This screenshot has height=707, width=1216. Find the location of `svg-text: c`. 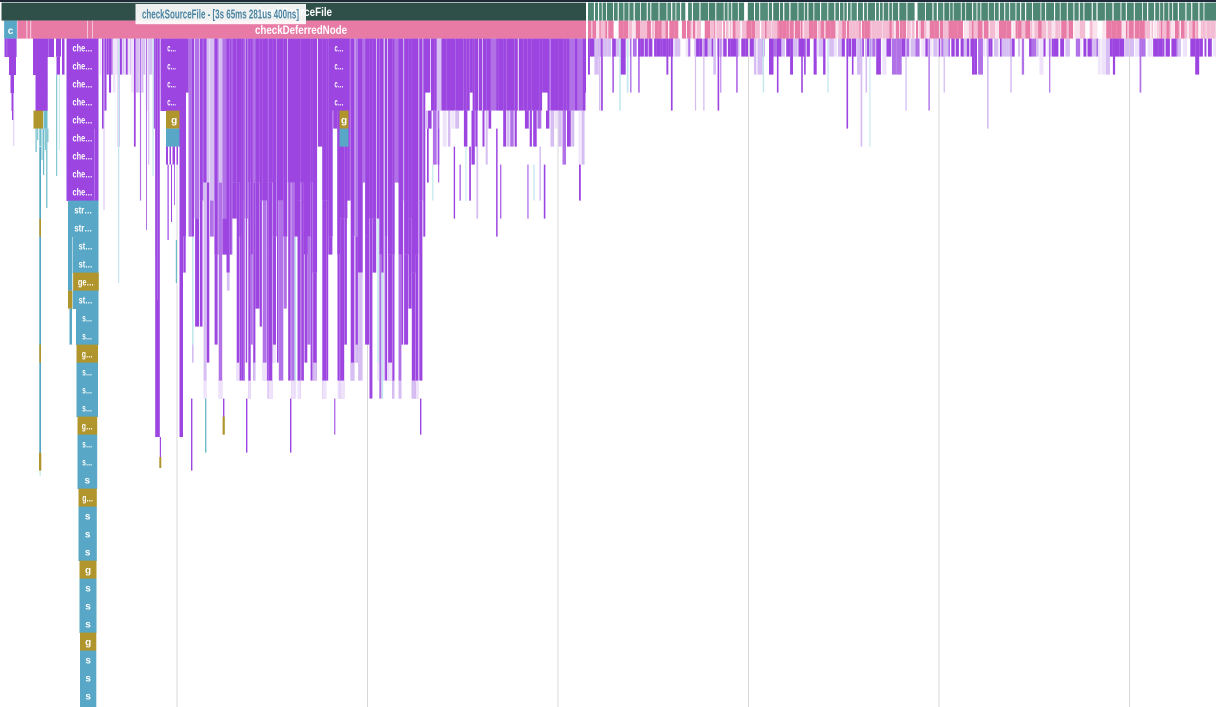

svg-text: c is located at coordinates (11, 31).